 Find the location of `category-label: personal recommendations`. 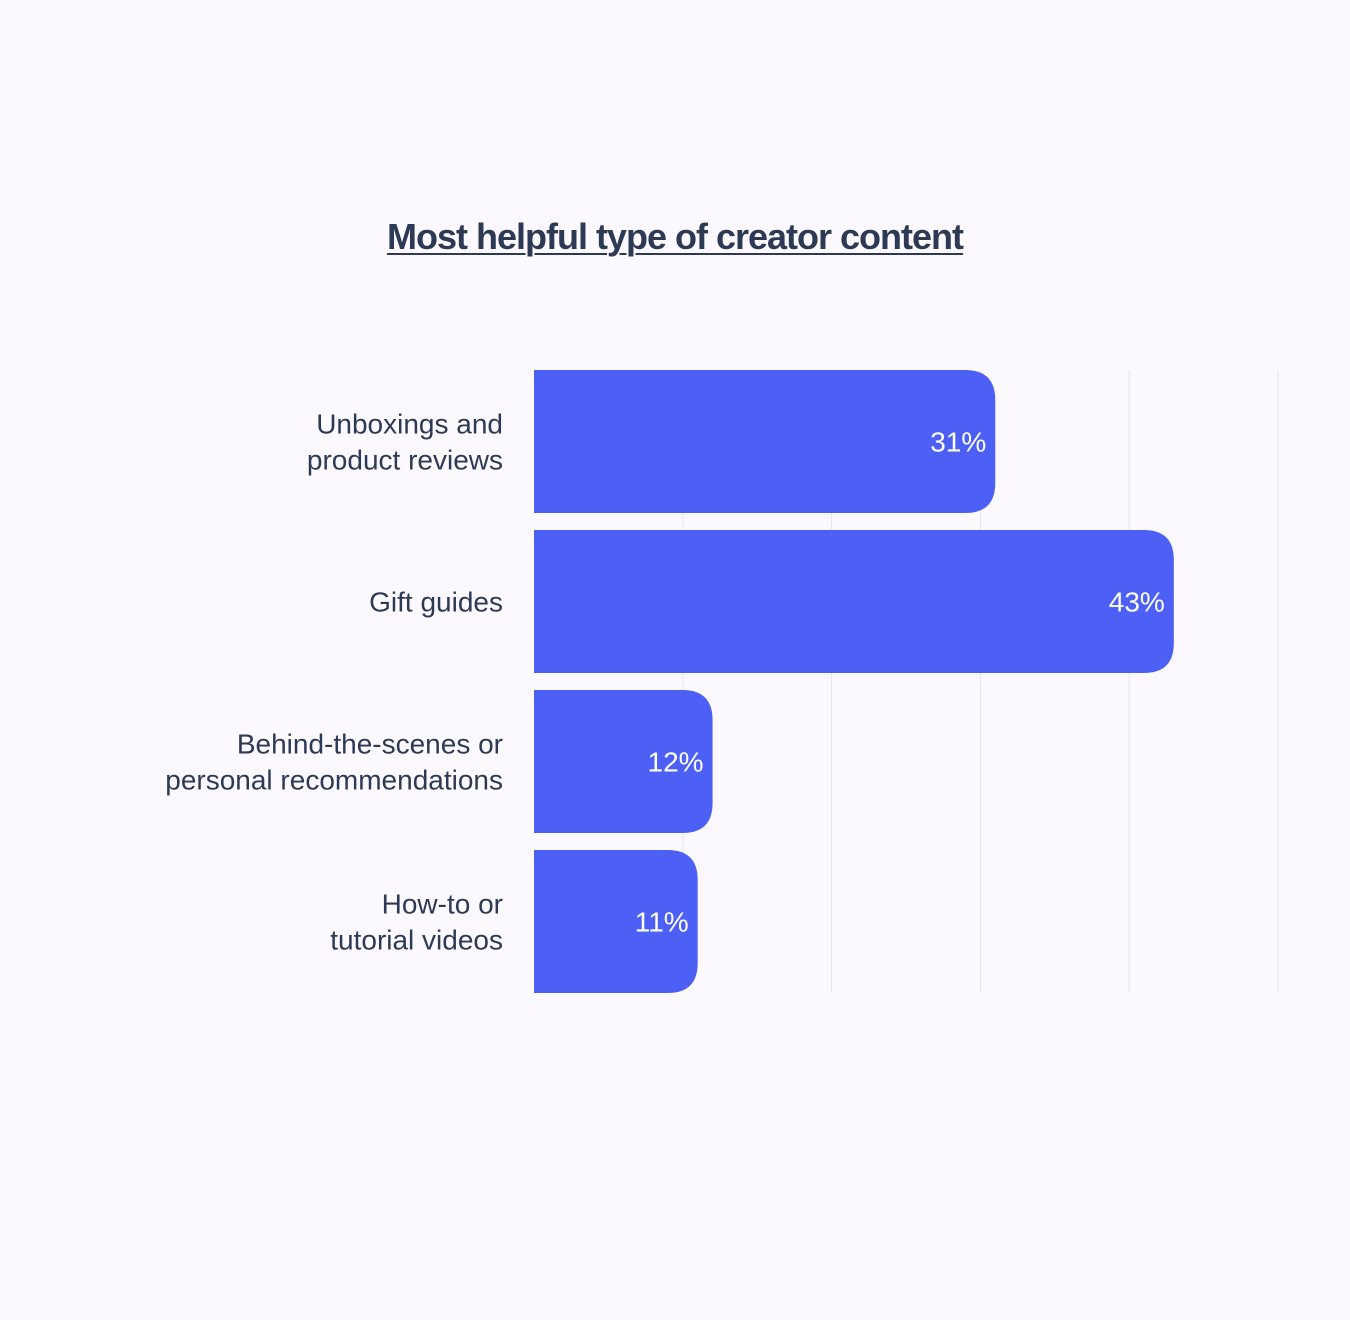

category-label: personal recommendations is located at coordinates (334, 780).